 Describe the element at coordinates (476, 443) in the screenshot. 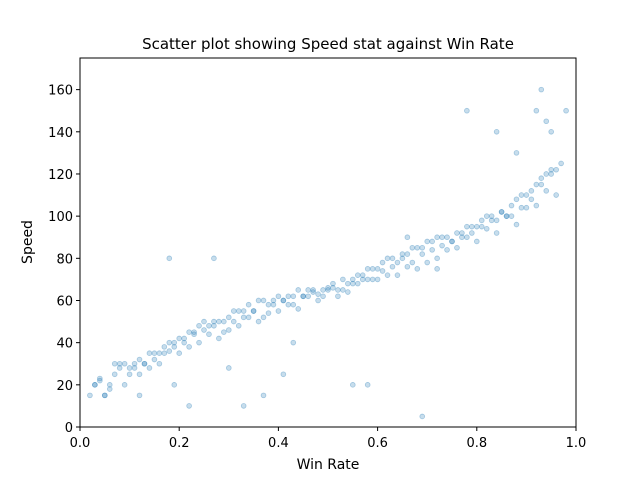

I see `x-tick-label: 0.8` at that location.